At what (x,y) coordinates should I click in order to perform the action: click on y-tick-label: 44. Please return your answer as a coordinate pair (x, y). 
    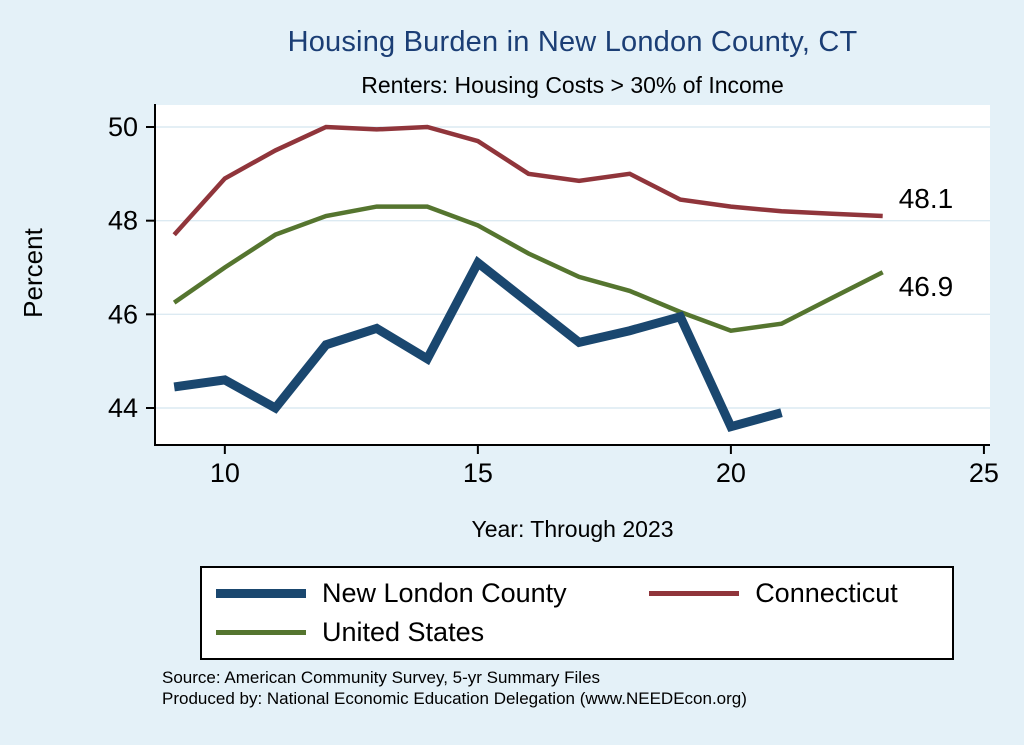
    Looking at the image, I should click on (123, 408).